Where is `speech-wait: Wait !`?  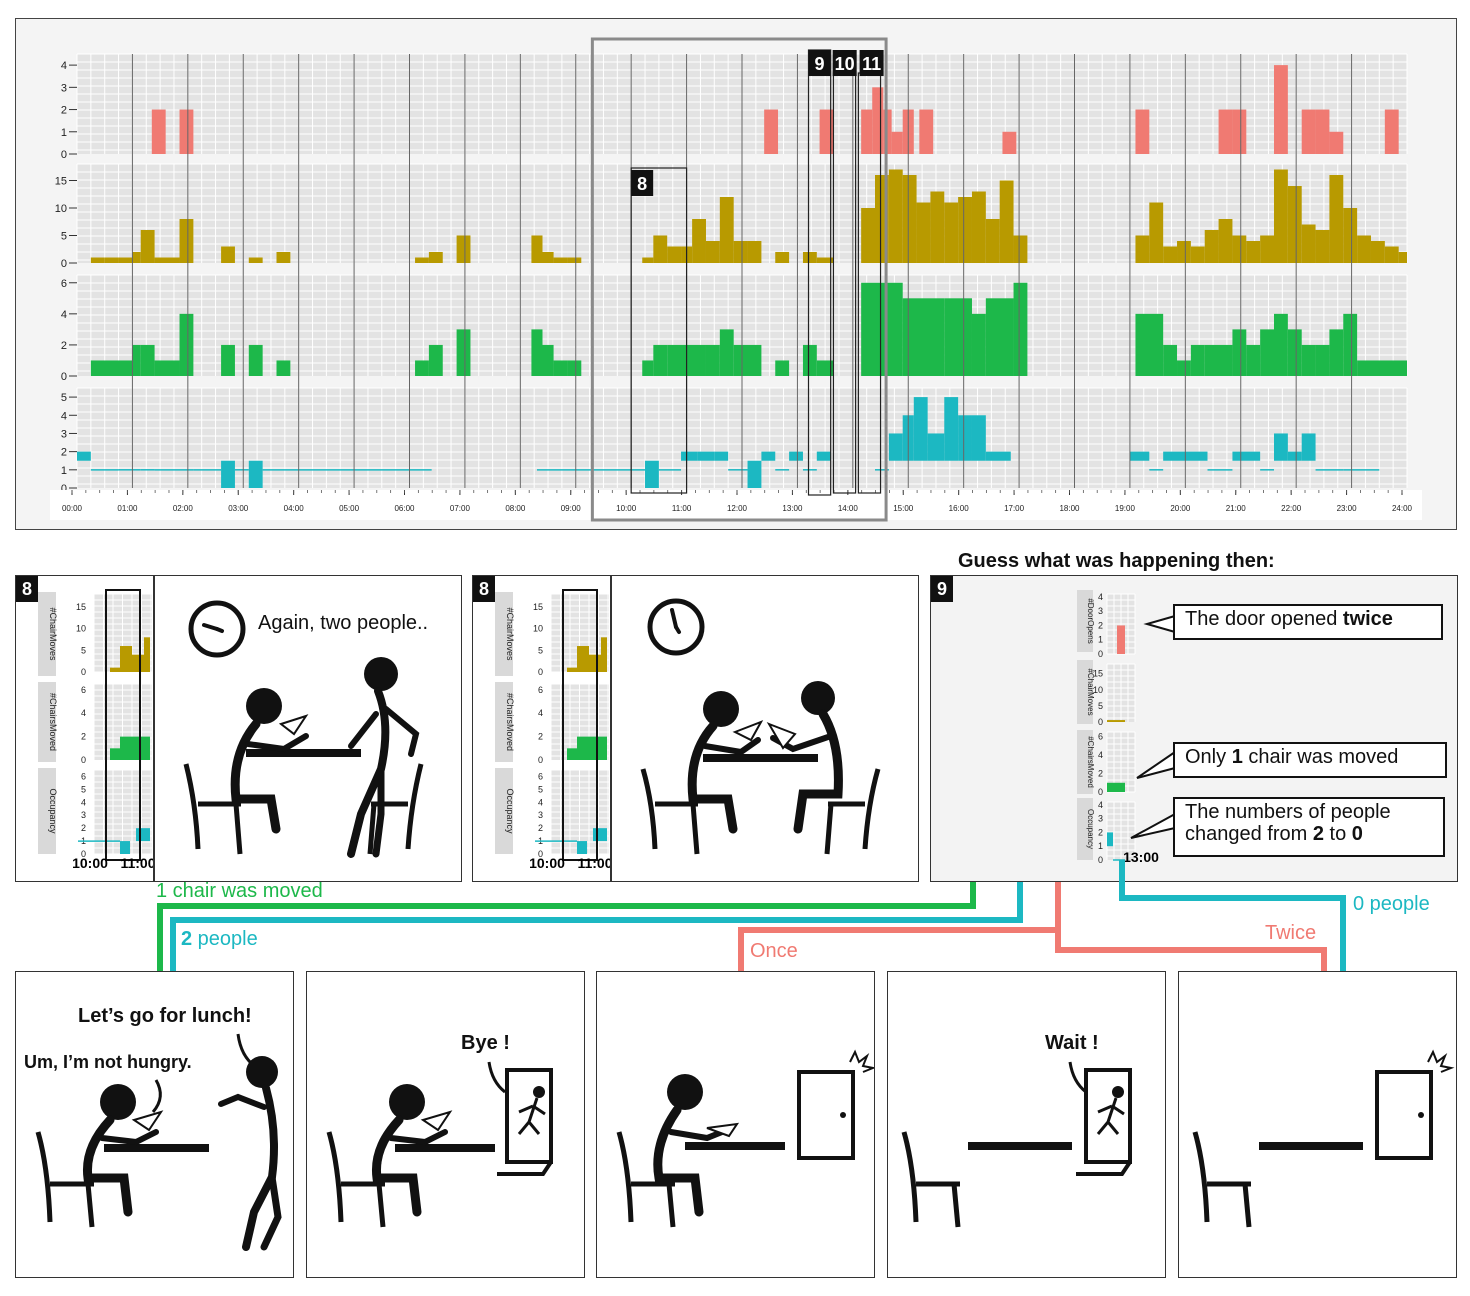
speech-wait: Wait ! is located at coordinates (1072, 1043).